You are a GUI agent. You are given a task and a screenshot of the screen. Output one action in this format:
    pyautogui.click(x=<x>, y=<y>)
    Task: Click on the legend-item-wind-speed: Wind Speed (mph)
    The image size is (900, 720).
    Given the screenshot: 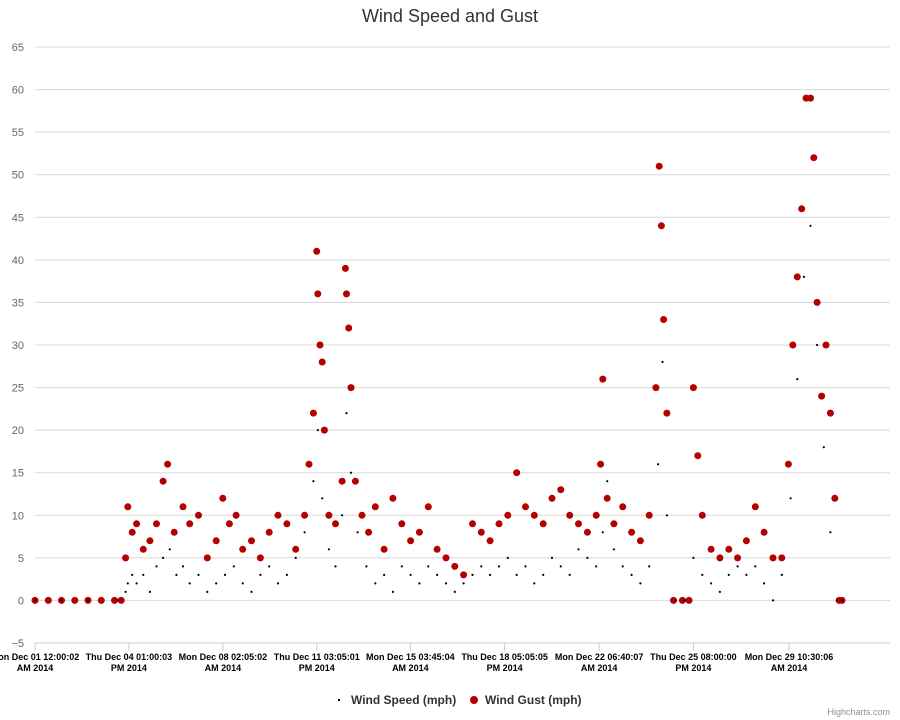 What is the action you would take?
    pyautogui.click(x=396, y=700)
    